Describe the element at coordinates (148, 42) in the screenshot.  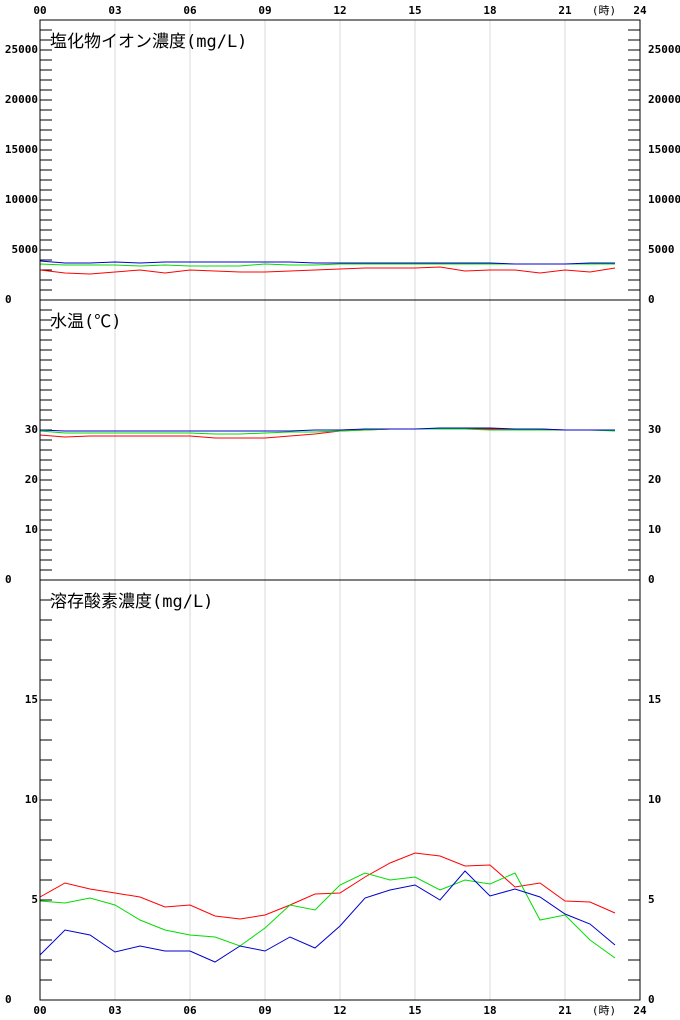
I see `panel-title: 塩化物イオン濃度(mg/L)` at that location.